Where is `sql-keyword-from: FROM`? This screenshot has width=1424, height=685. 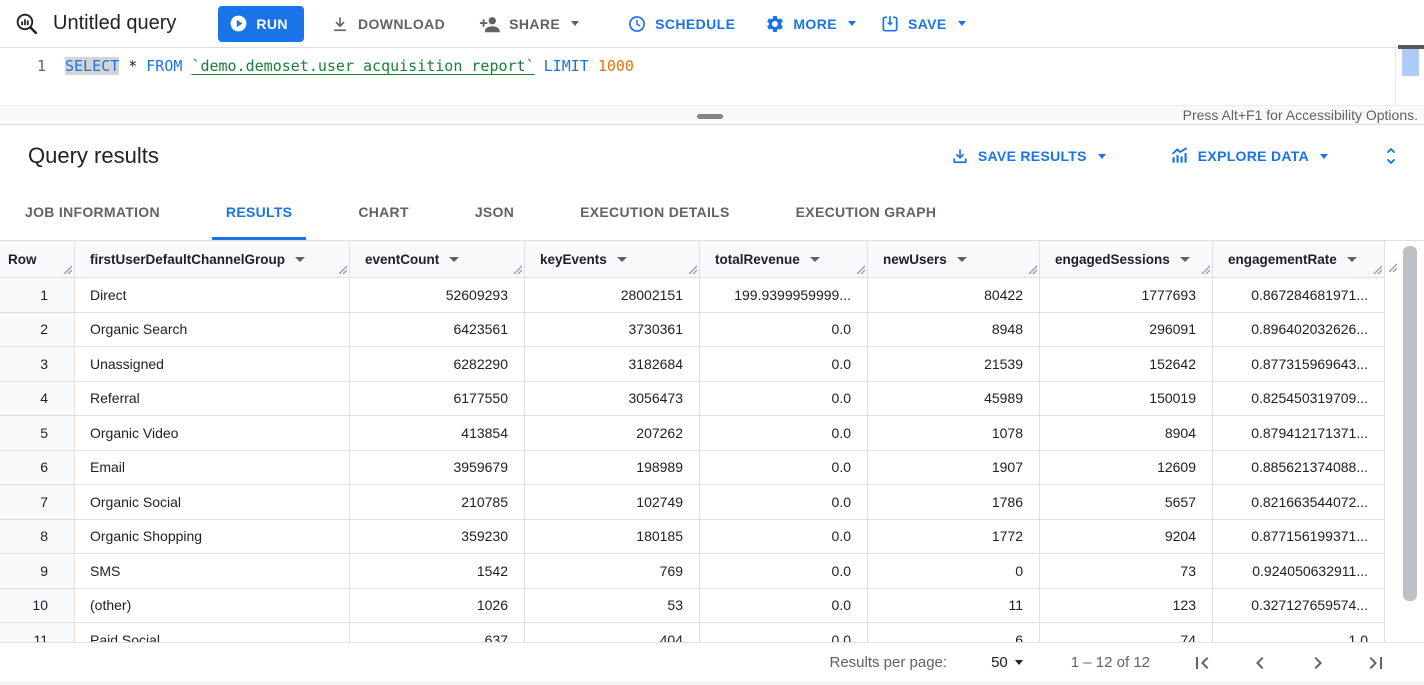
sql-keyword-from: FROM is located at coordinates (164, 66).